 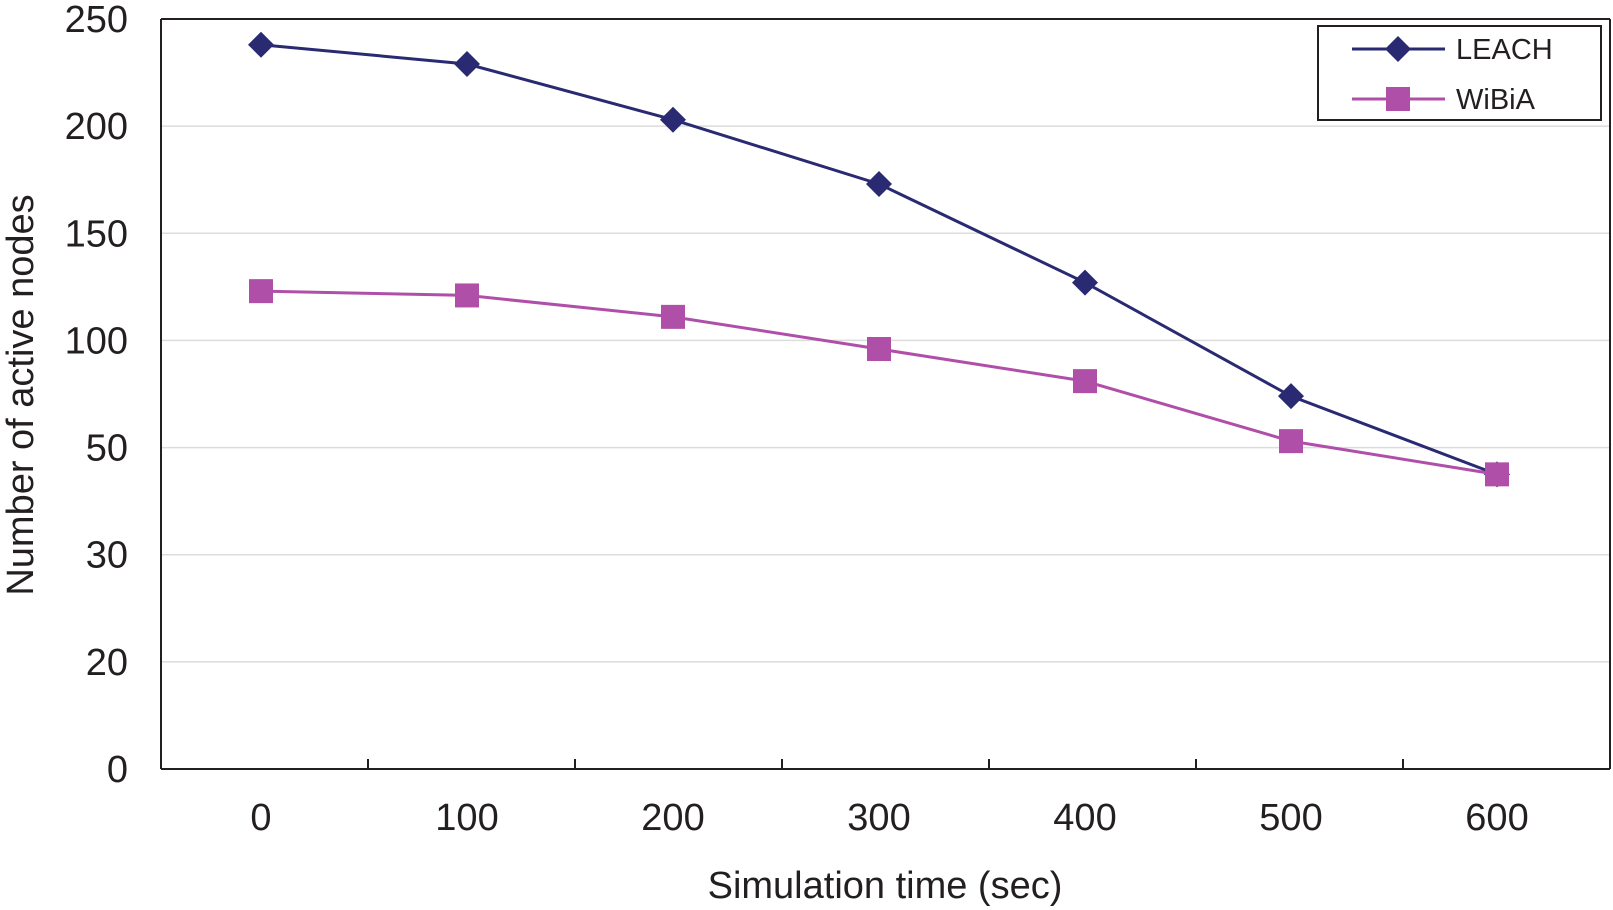 What do you see at coordinates (96, 127) in the screenshot?
I see `y-tick-label: 200` at bounding box center [96, 127].